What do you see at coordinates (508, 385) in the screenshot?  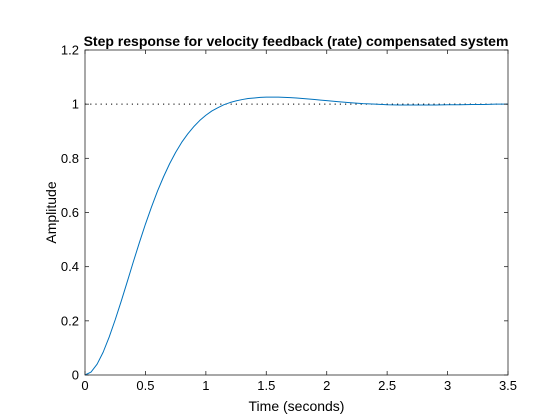 I see `x-tick-label: 3.5` at bounding box center [508, 385].